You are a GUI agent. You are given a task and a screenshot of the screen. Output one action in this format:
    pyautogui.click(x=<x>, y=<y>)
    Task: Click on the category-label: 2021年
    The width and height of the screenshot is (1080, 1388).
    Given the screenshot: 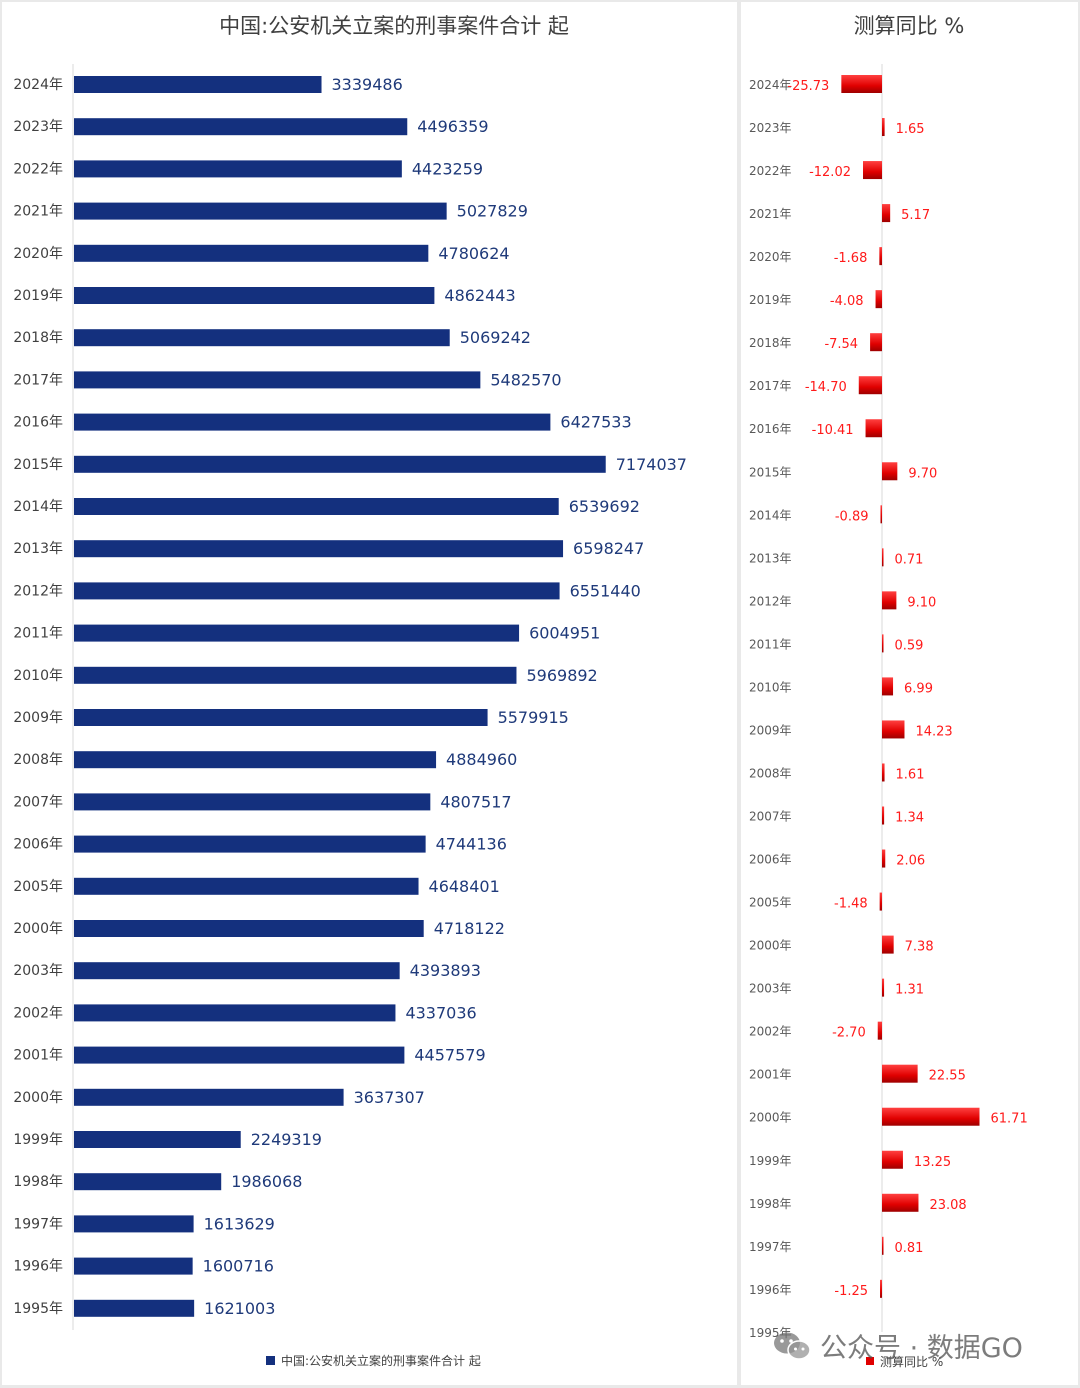 What is the action you would take?
    pyautogui.click(x=38, y=212)
    